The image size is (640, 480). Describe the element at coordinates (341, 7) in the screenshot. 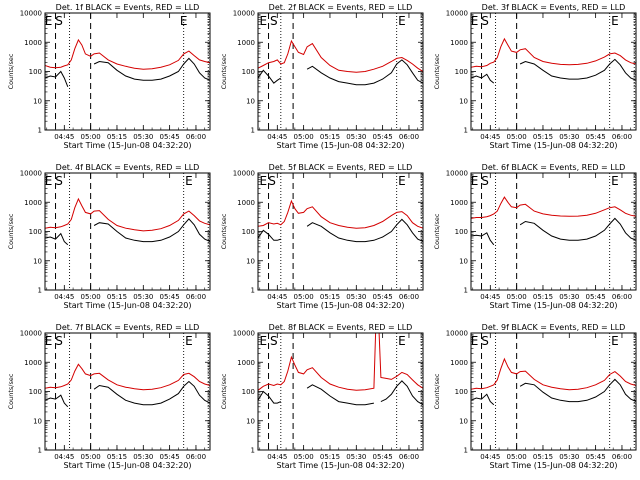

I see `panel-title: Det. 2f BLACK = Events, RED = LLD` at that location.